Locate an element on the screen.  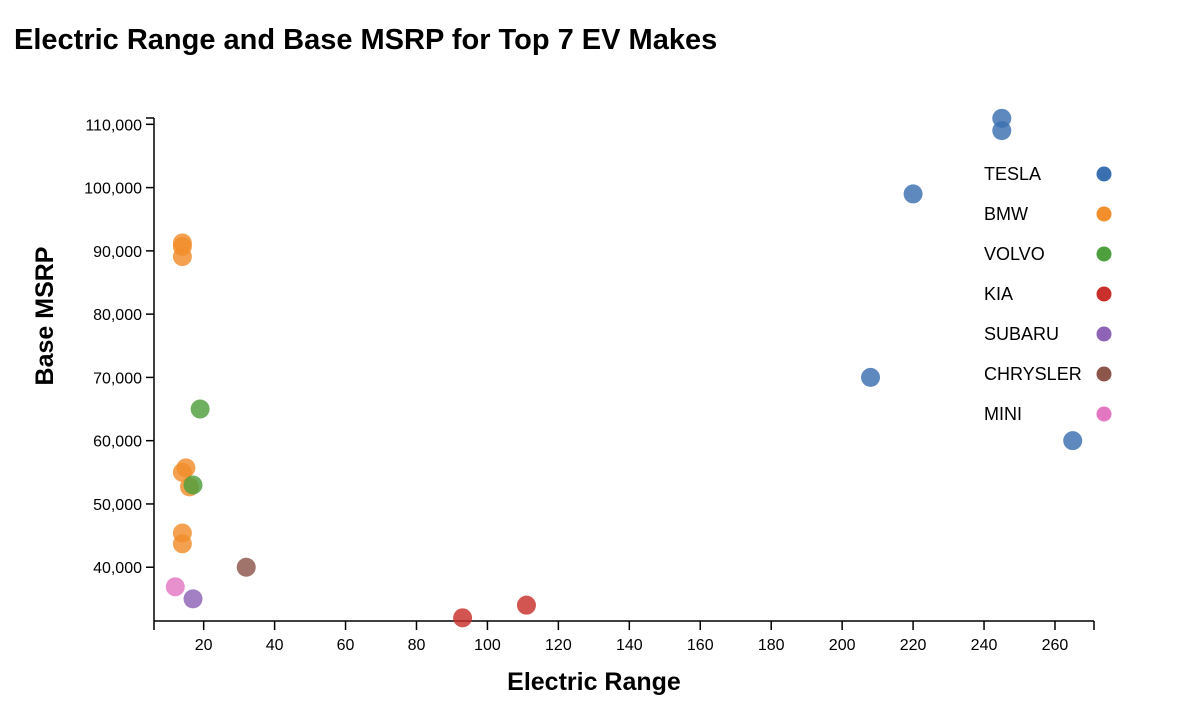
series-mini is located at coordinates (175, 587).